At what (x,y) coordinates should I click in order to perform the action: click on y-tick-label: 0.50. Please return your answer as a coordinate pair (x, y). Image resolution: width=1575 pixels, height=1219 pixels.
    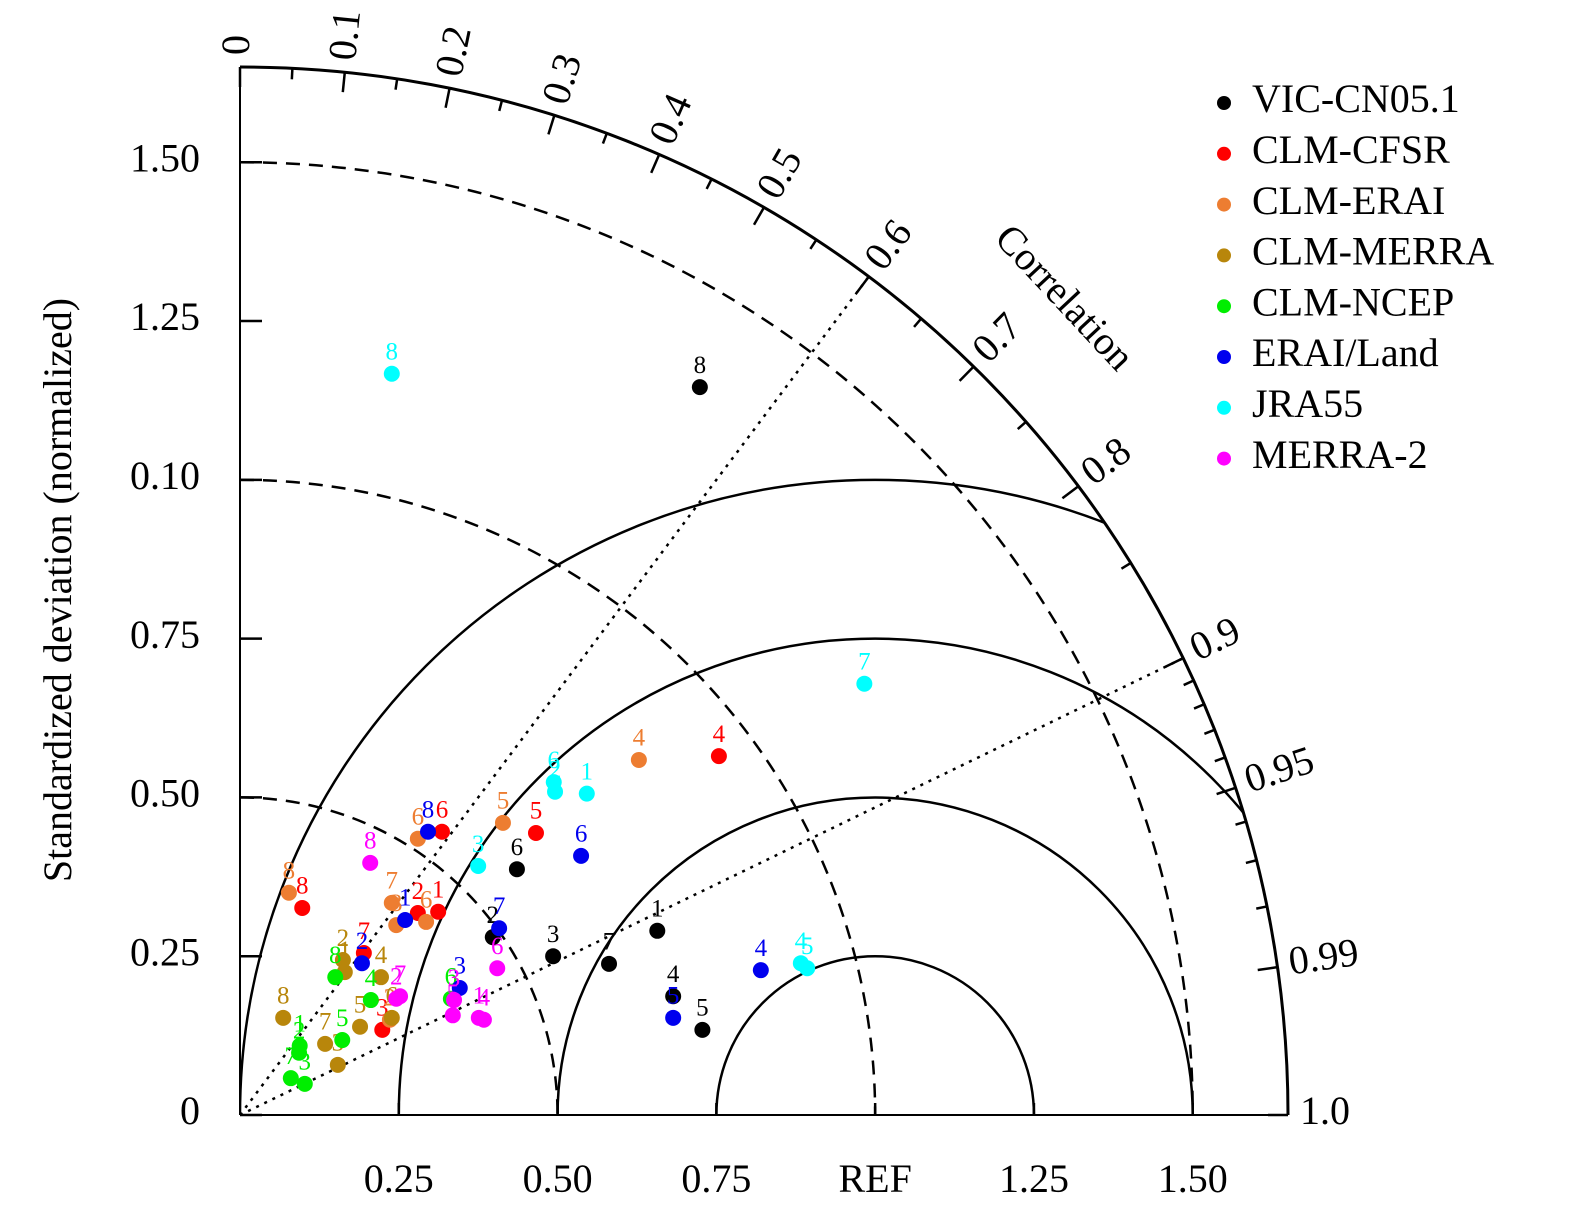
    Looking at the image, I should click on (165, 793).